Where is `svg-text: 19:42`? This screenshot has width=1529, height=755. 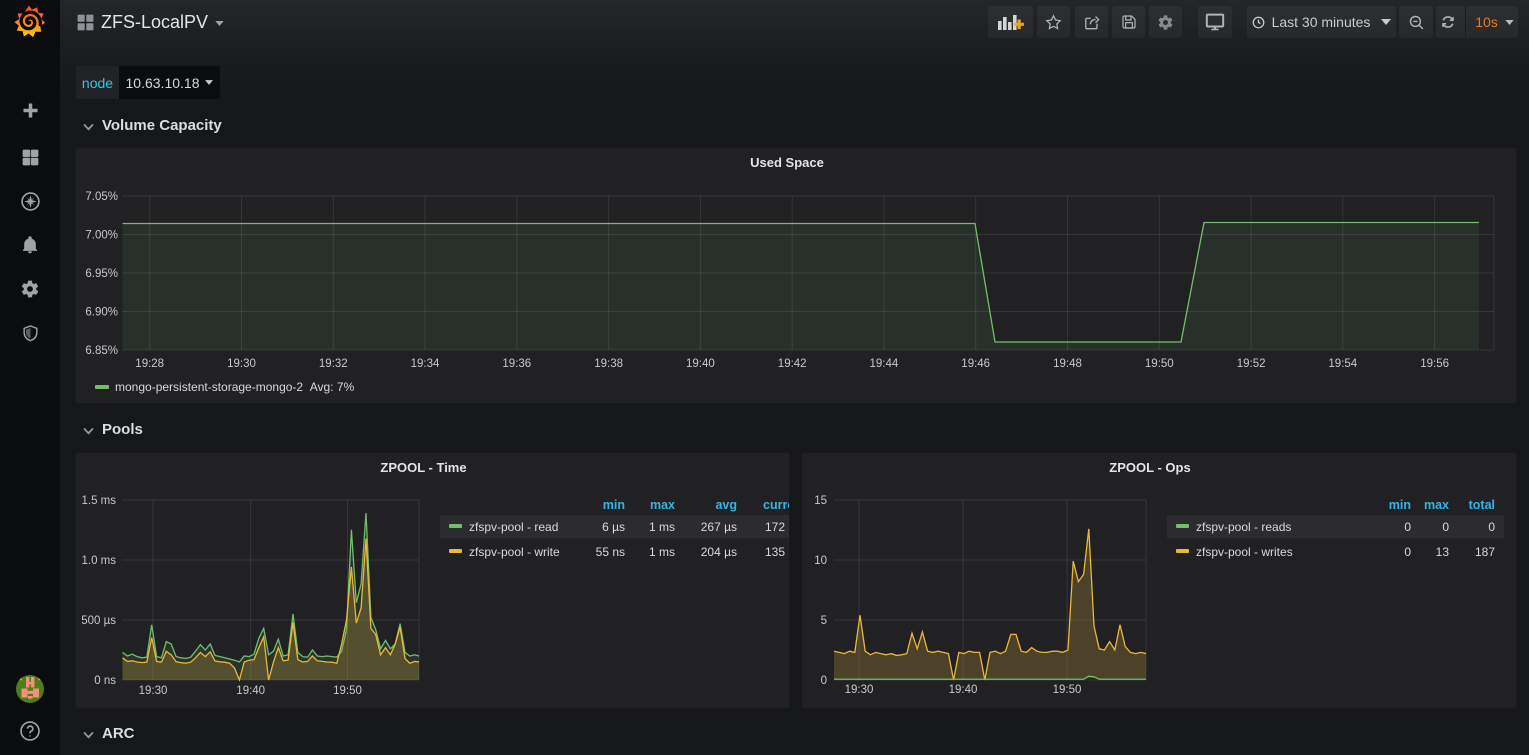 svg-text: 19:42 is located at coordinates (792, 364).